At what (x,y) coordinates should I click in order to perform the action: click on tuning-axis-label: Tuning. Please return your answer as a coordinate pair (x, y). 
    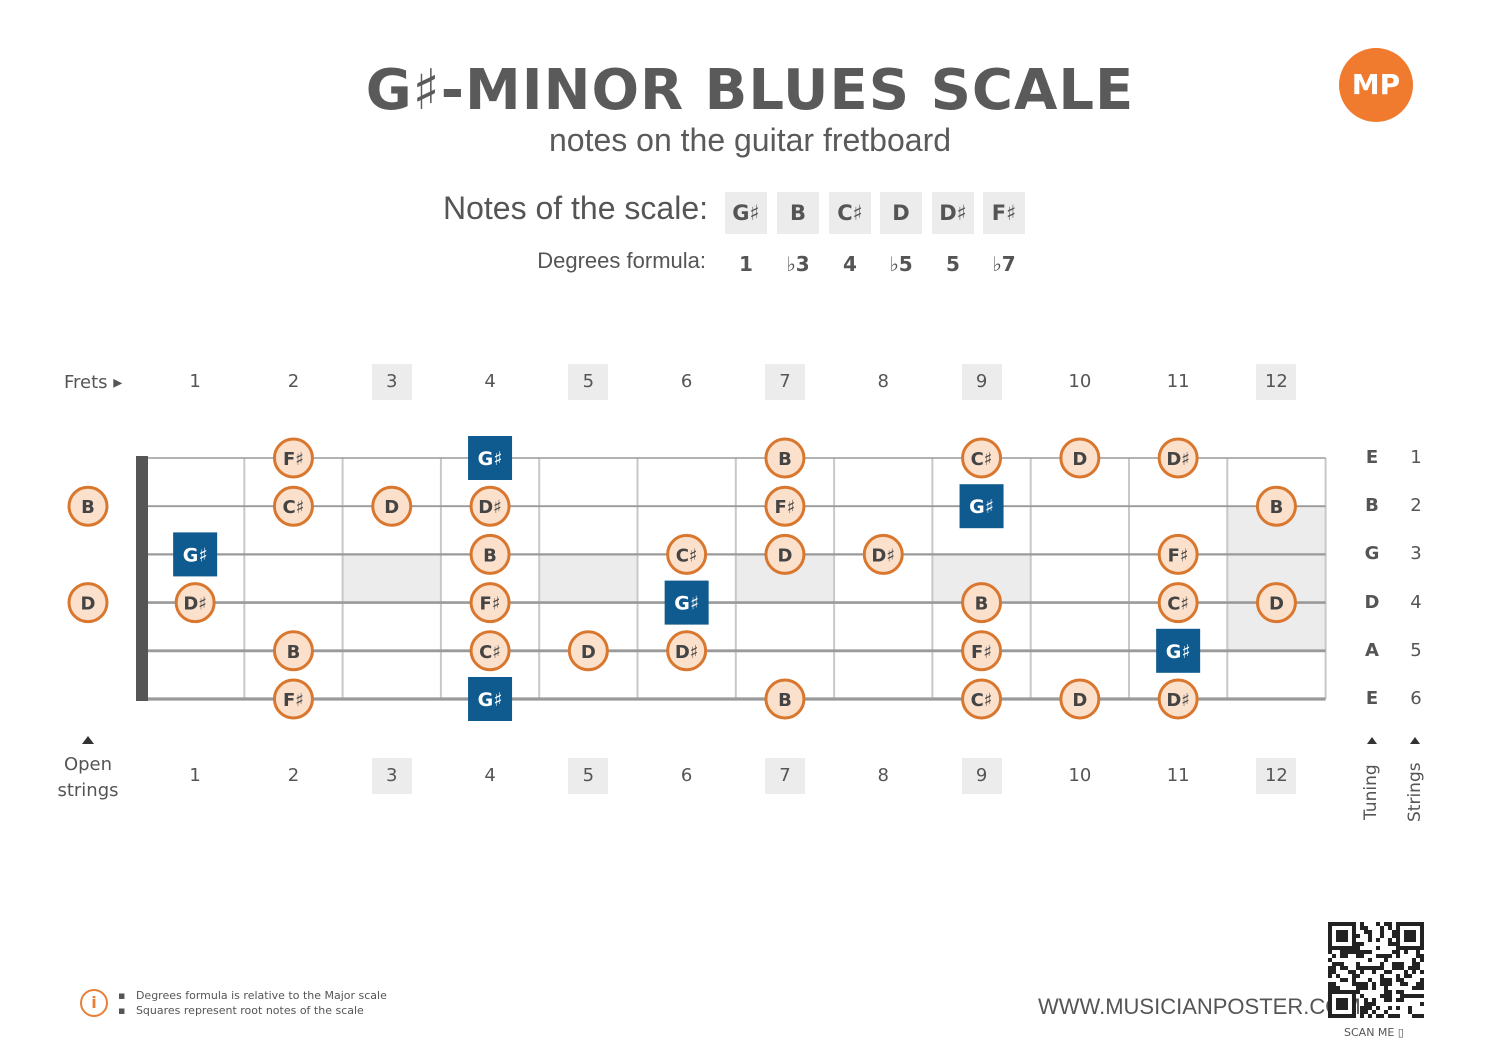
    Looking at the image, I should click on (1371, 792).